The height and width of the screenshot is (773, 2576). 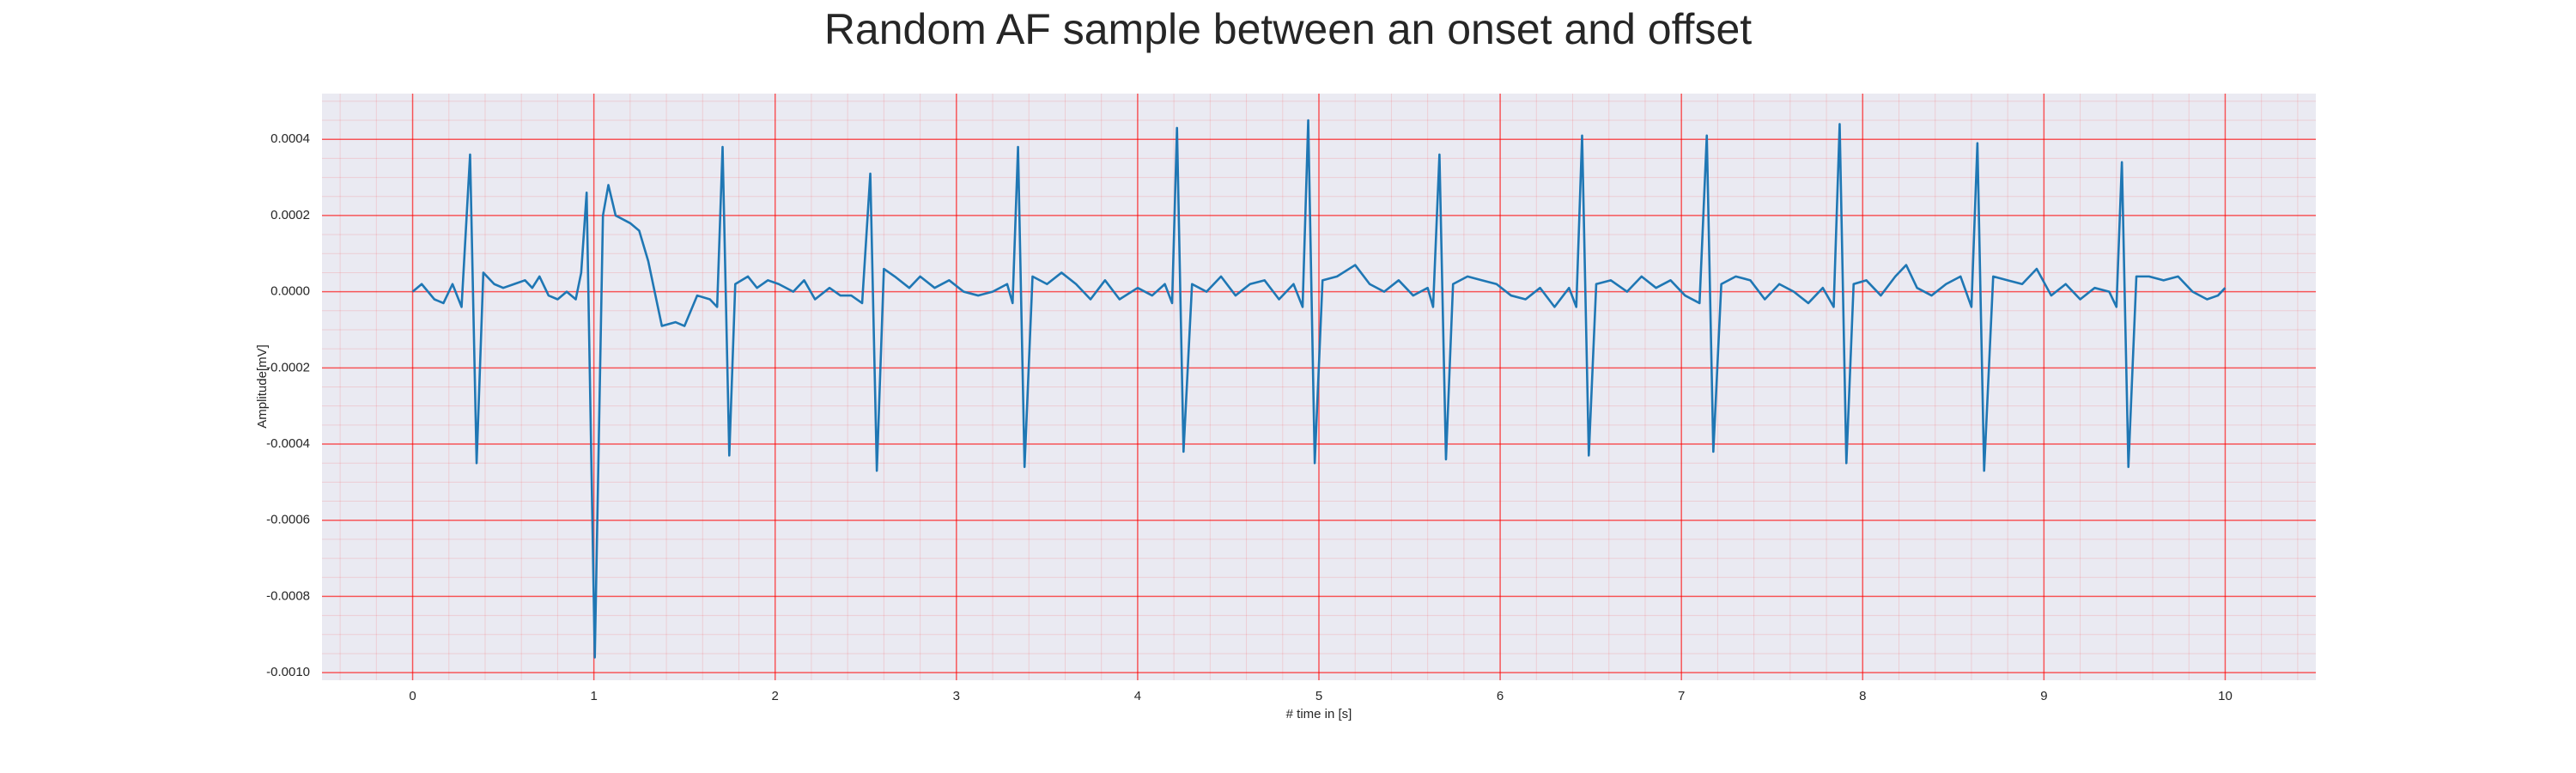 What do you see at coordinates (290, 215) in the screenshot?
I see `y-tick-label: 0.0002` at bounding box center [290, 215].